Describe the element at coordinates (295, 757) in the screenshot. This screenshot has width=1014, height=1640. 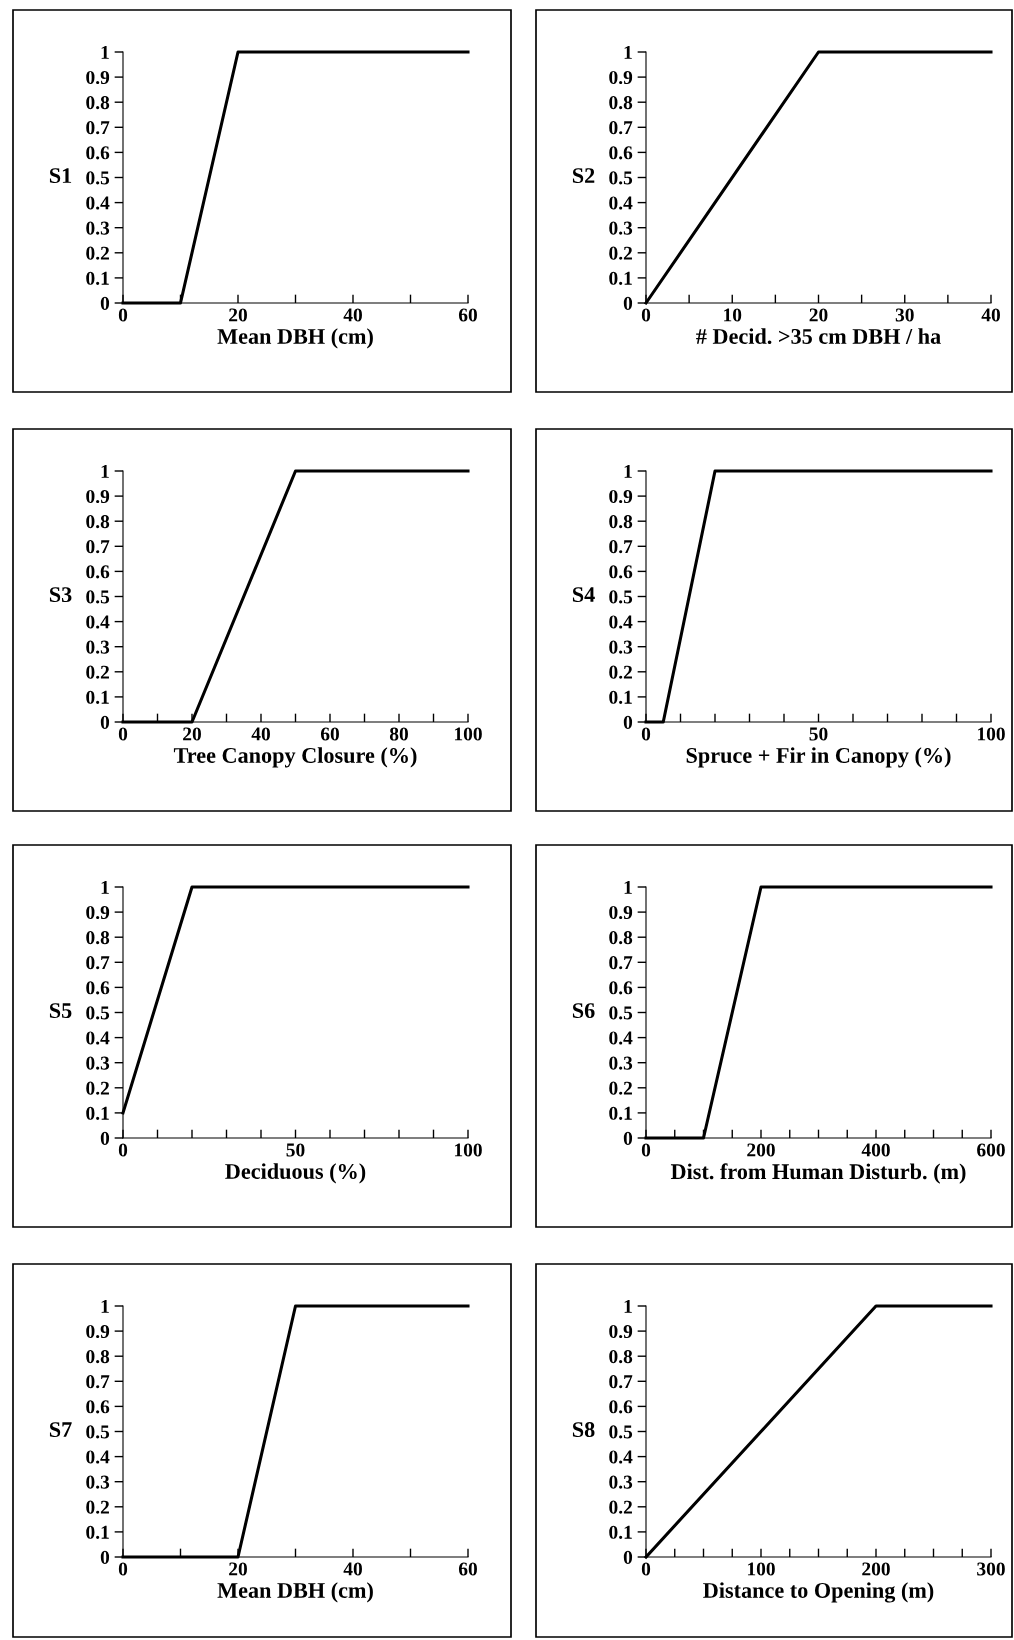
I see `x-axis-title: Tree Canopy Closure (%)` at that location.